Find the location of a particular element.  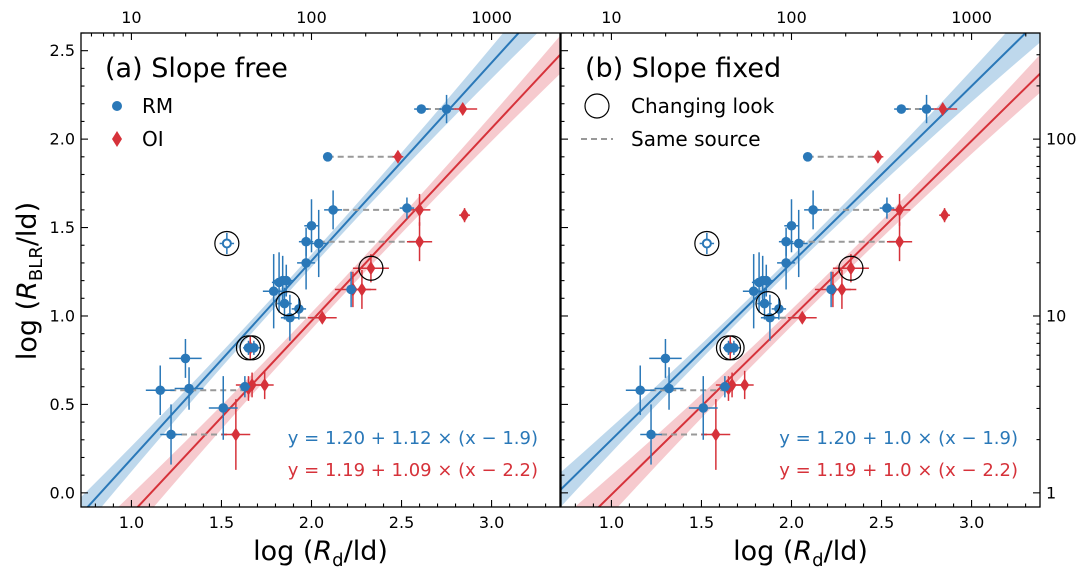

x-tick-label: 1.0 is located at coordinates (611, 522).